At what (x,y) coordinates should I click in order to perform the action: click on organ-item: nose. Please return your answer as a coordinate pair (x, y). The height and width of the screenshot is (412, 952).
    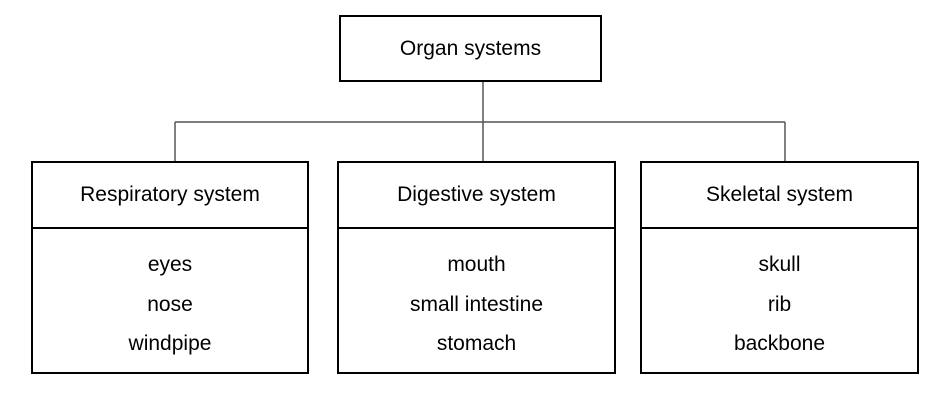
    Looking at the image, I should click on (170, 304).